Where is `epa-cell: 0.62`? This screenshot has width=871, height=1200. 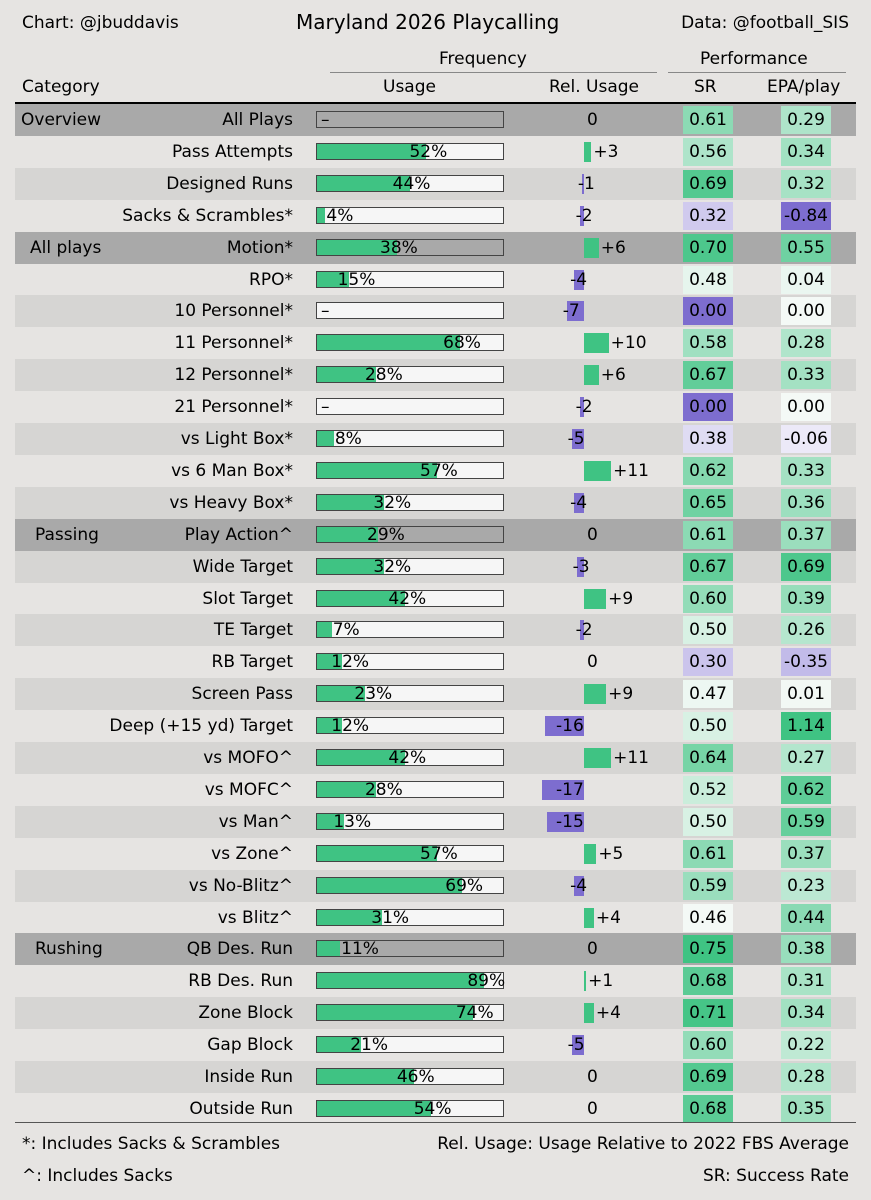 epa-cell: 0.62 is located at coordinates (806, 789).